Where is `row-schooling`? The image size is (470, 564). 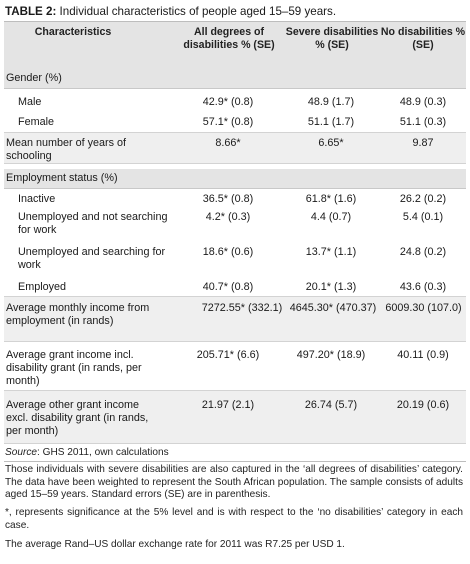
row-schooling is located at coordinates (235, 148).